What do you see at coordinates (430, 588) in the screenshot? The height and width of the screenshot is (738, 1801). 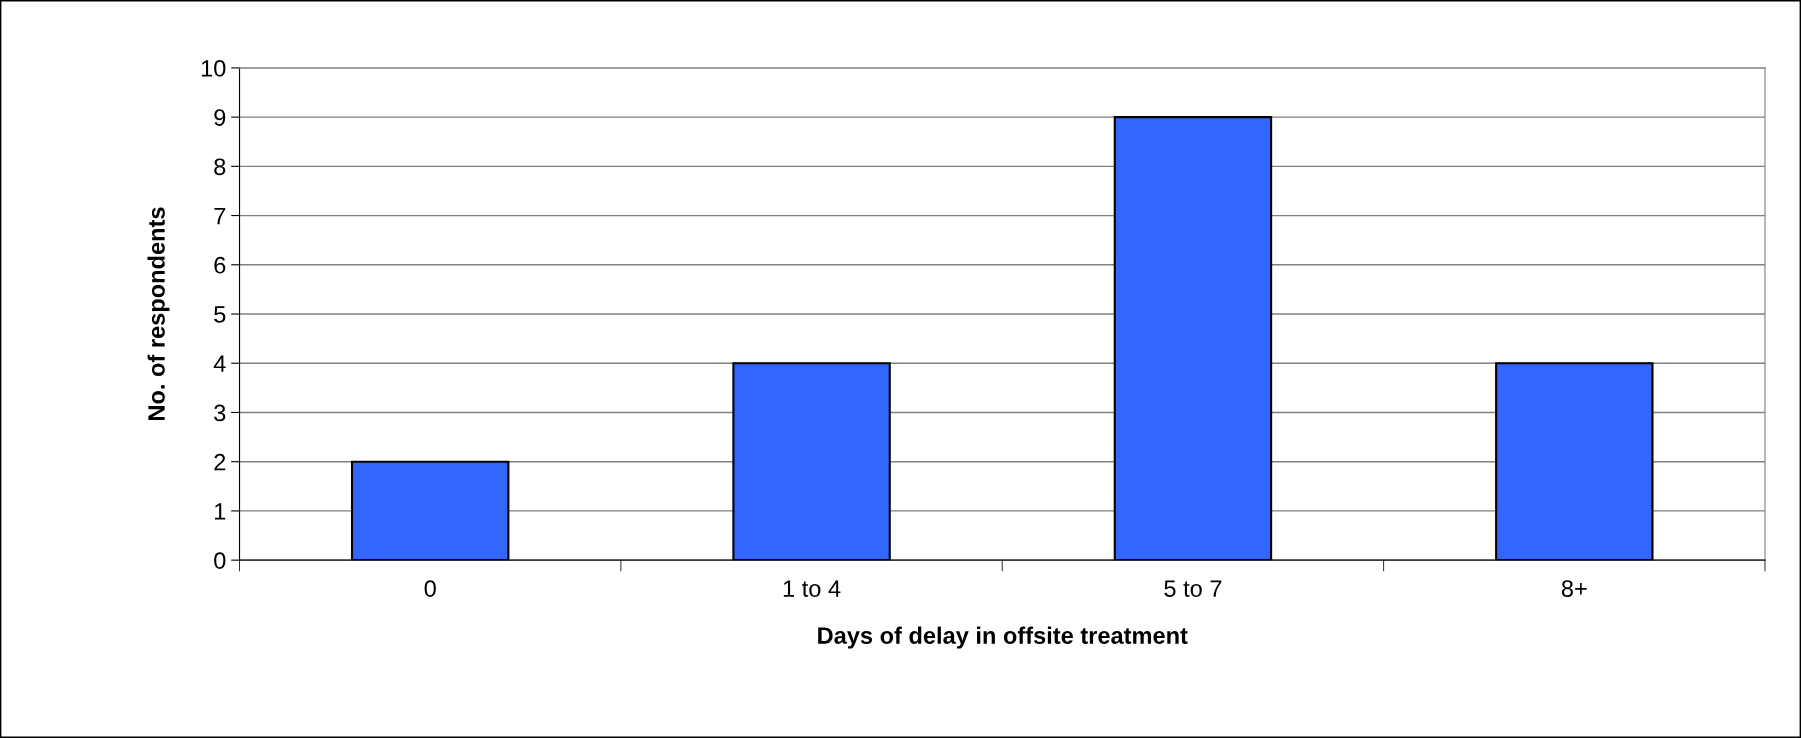 I see `x-tick-label: 0` at bounding box center [430, 588].